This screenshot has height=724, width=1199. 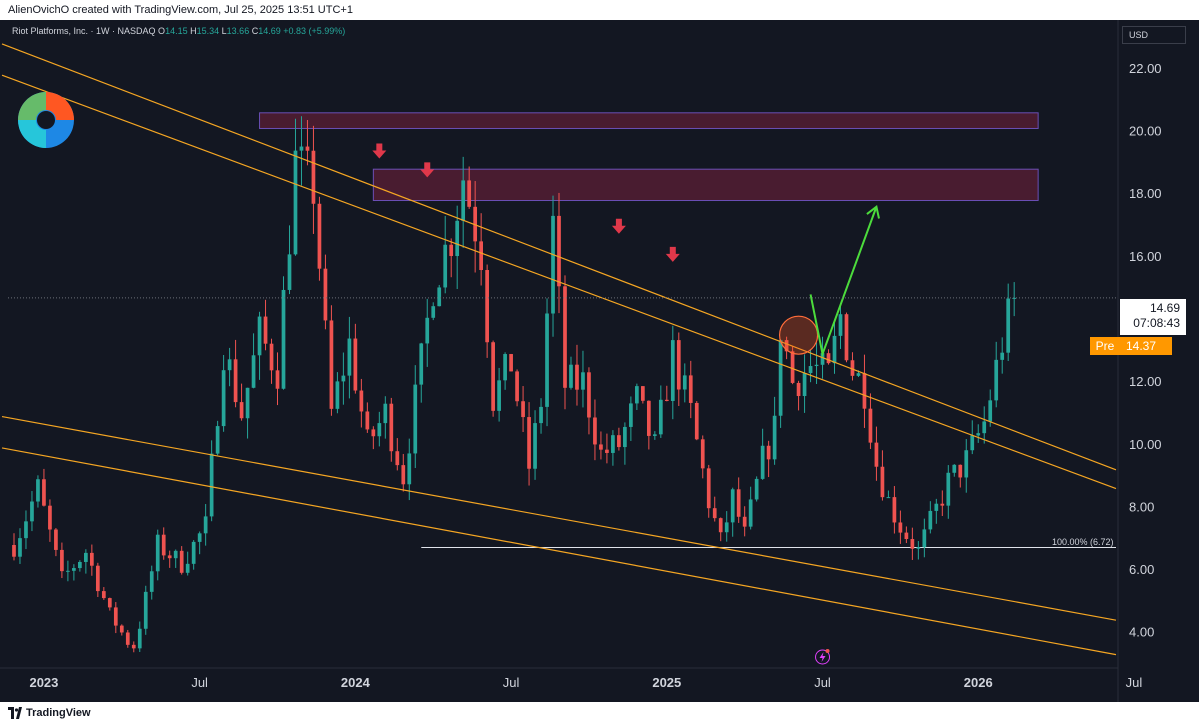 I want to click on resistance-zone, so click(x=649, y=120).